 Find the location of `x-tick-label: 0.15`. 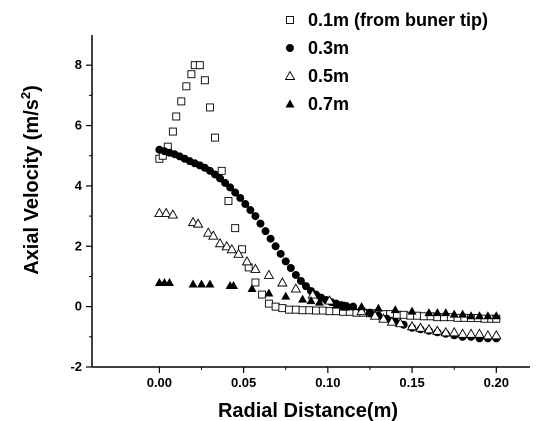

x-tick-label: 0.15 is located at coordinates (411, 382).